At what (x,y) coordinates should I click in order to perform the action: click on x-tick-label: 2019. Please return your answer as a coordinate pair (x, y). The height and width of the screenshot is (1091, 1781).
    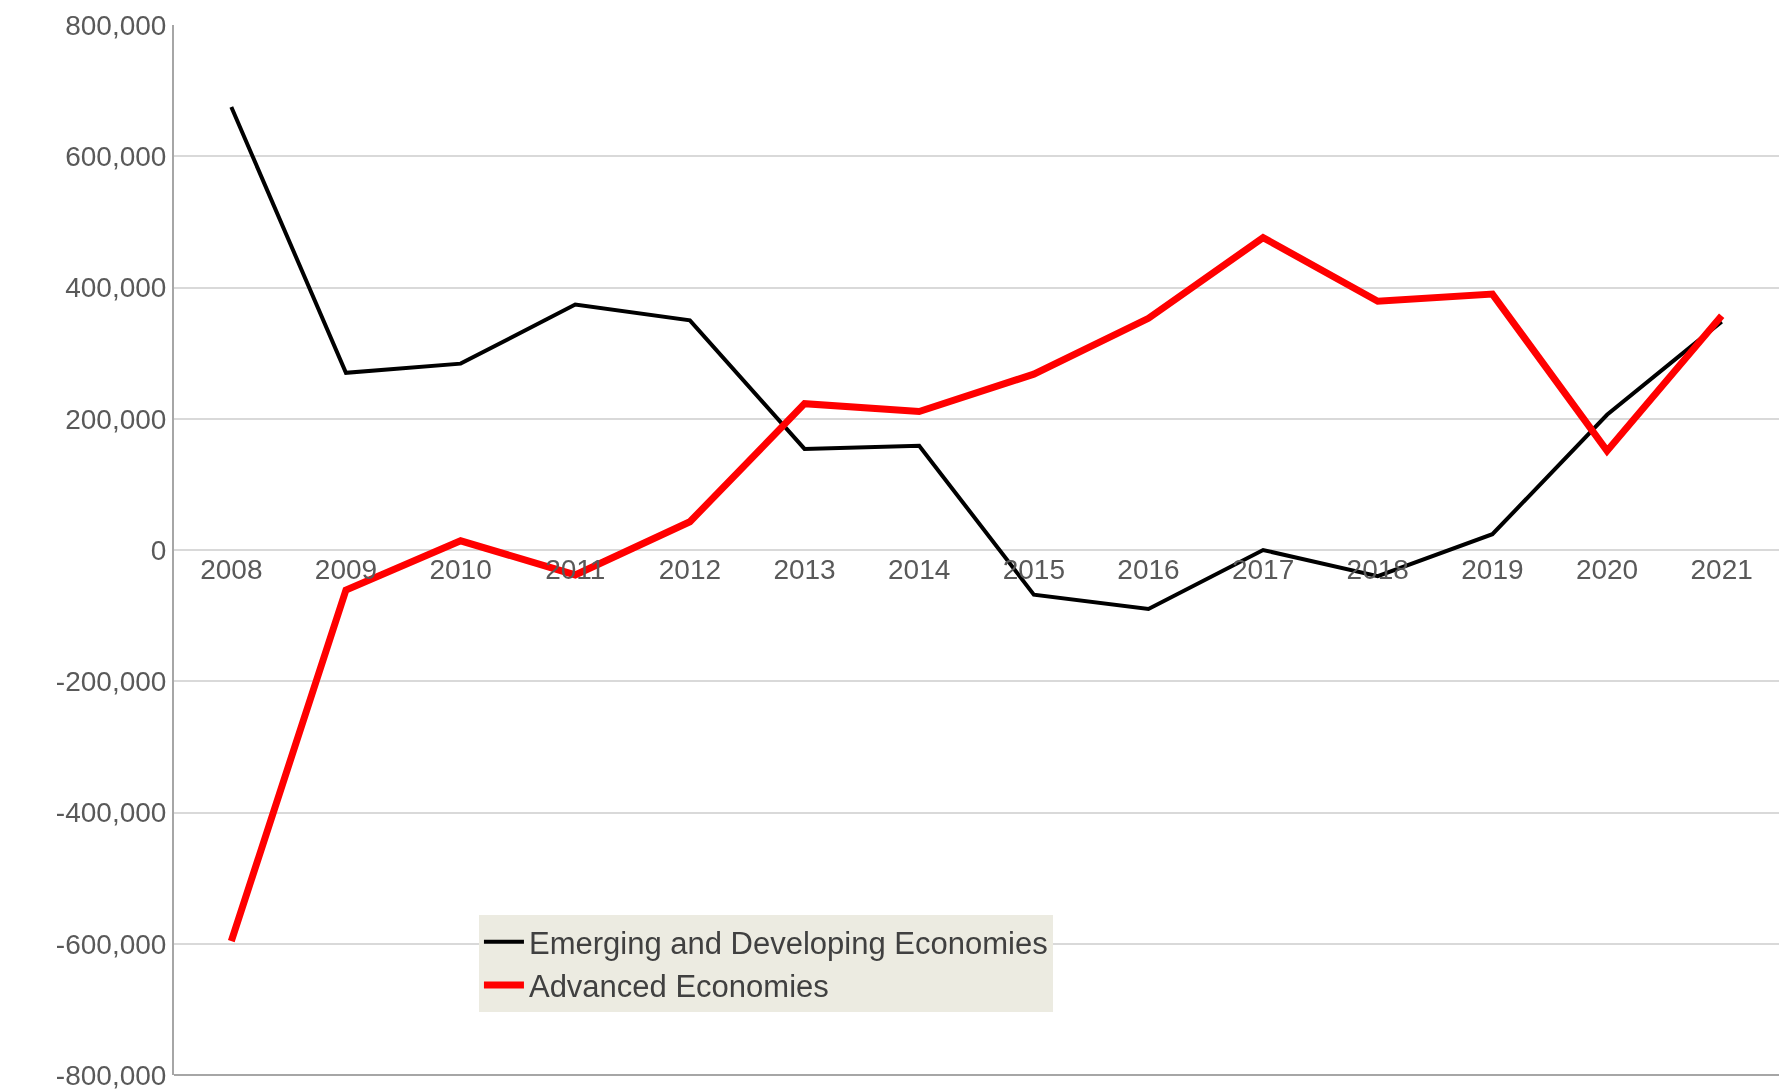
    Looking at the image, I should click on (1492, 569).